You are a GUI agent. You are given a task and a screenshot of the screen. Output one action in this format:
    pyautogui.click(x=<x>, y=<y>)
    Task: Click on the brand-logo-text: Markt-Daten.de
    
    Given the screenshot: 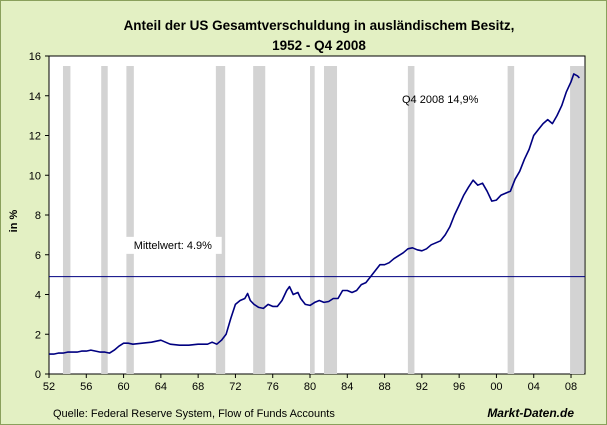 What is the action you would take?
    pyautogui.click(x=530, y=413)
    